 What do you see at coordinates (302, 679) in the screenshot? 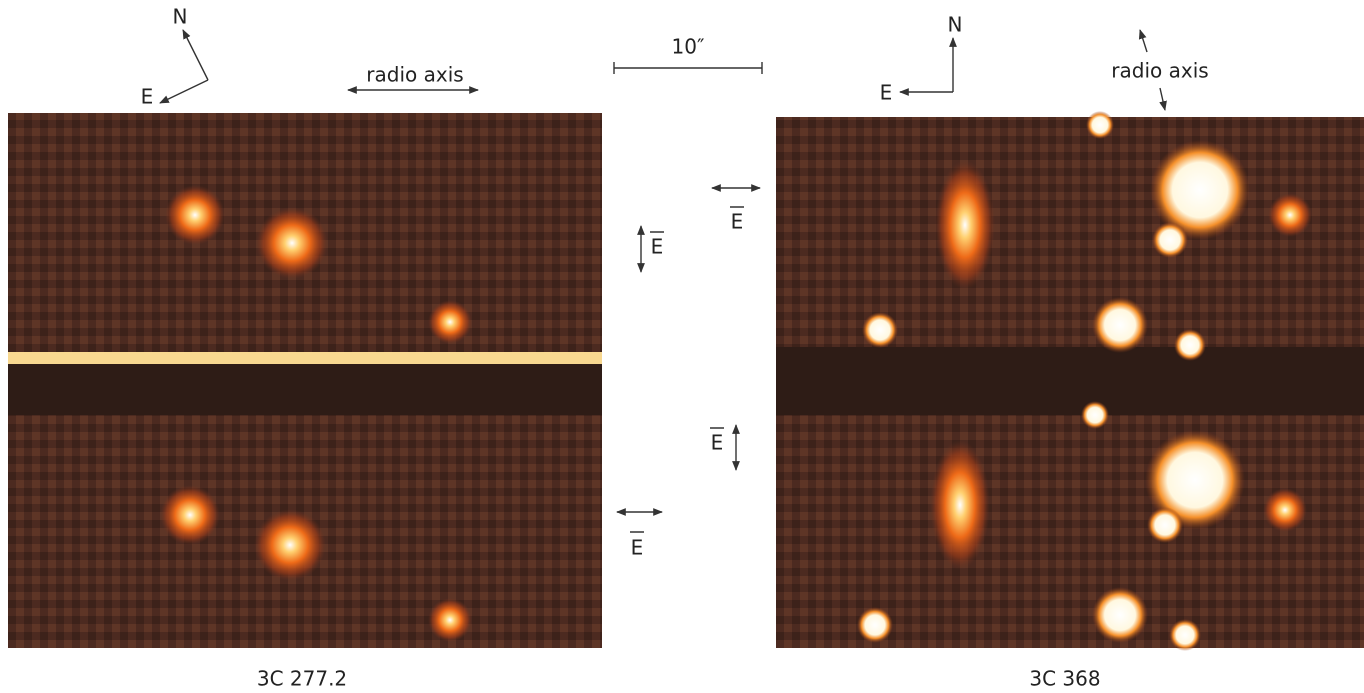
I see `panel-label: 3C 277.2` at bounding box center [302, 679].